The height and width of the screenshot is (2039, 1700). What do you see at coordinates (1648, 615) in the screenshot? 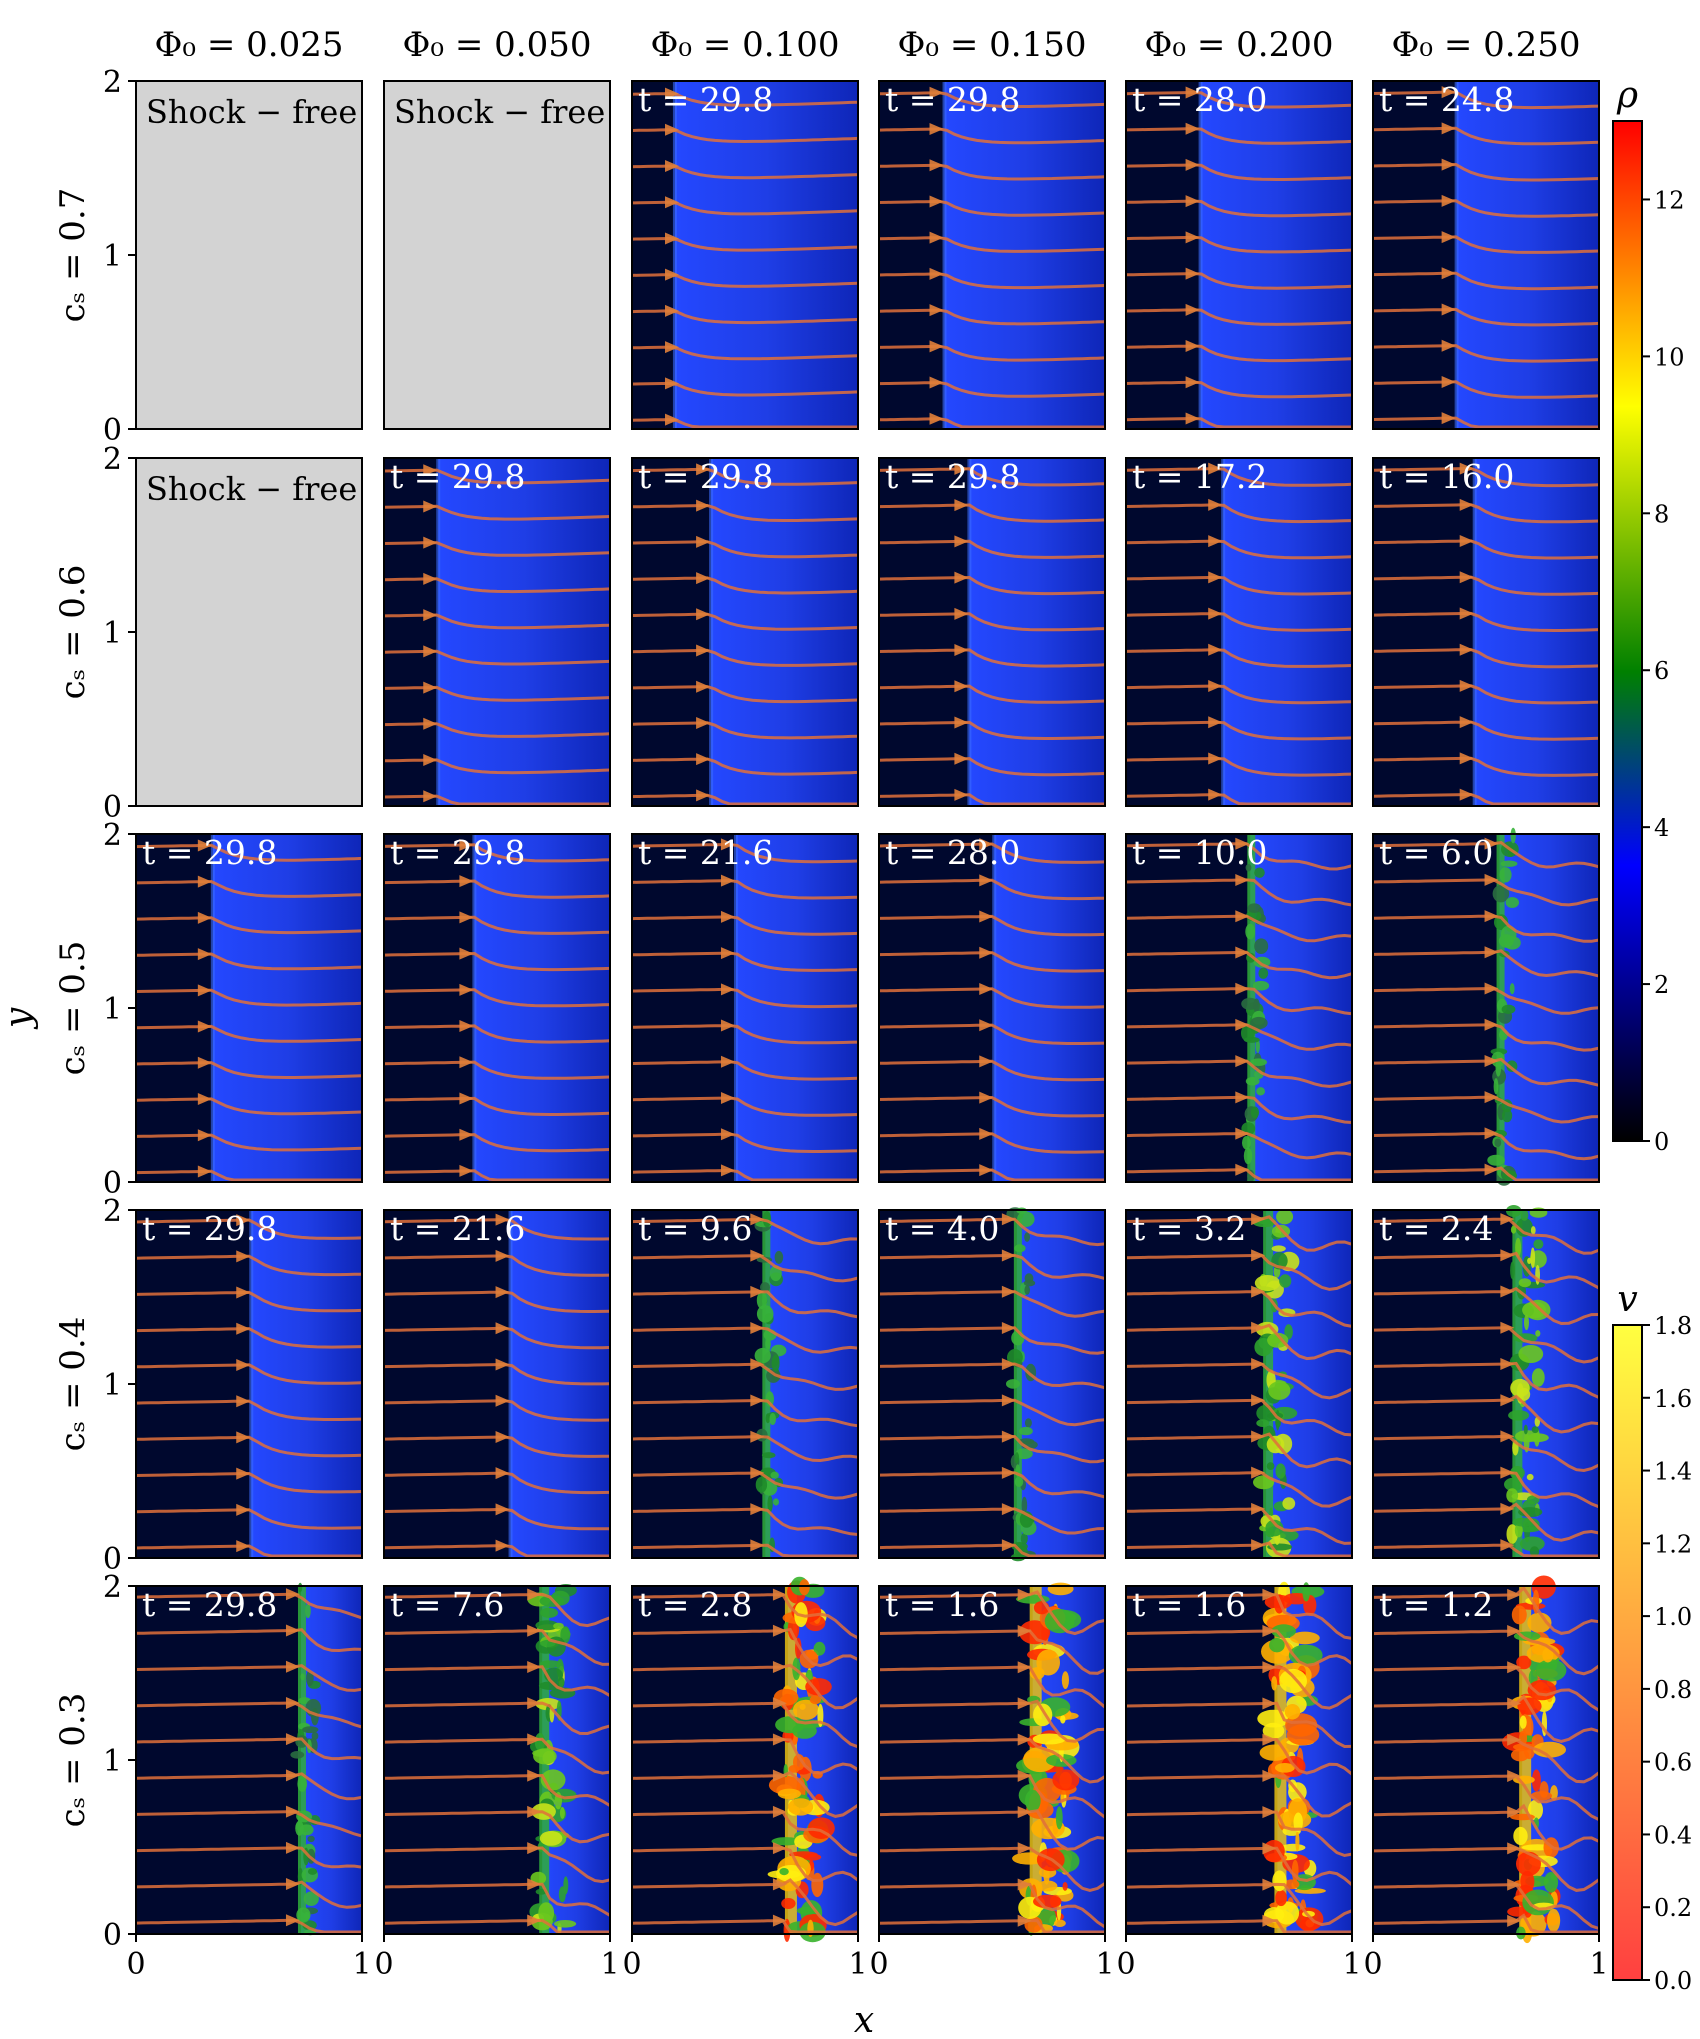
I see `rho-colorbar: ρ 0 2 4 6 8 10 12` at bounding box center [1648, 615].